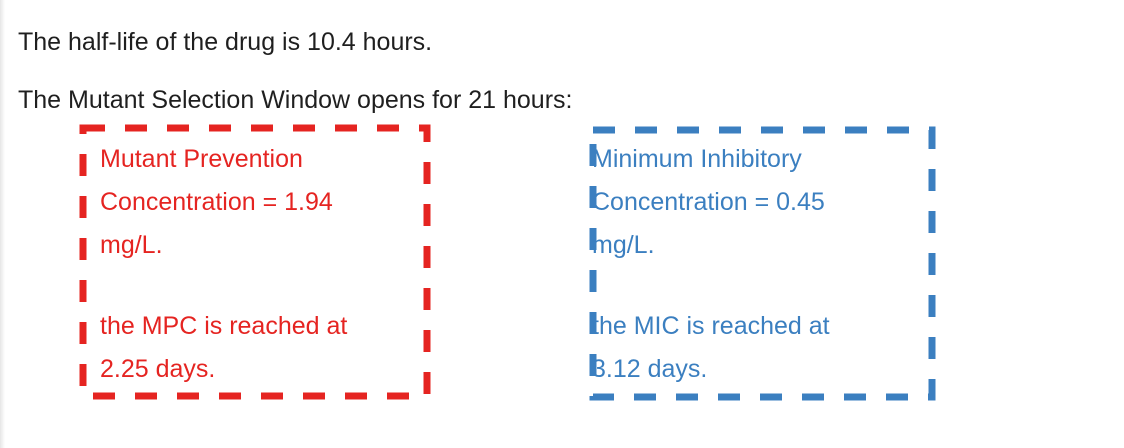 The image size is (1124, 448). Describe the element at coordinates (650, 369) in the screenshot. I see `mic-reached-line2: 3.12 days.` at that location.